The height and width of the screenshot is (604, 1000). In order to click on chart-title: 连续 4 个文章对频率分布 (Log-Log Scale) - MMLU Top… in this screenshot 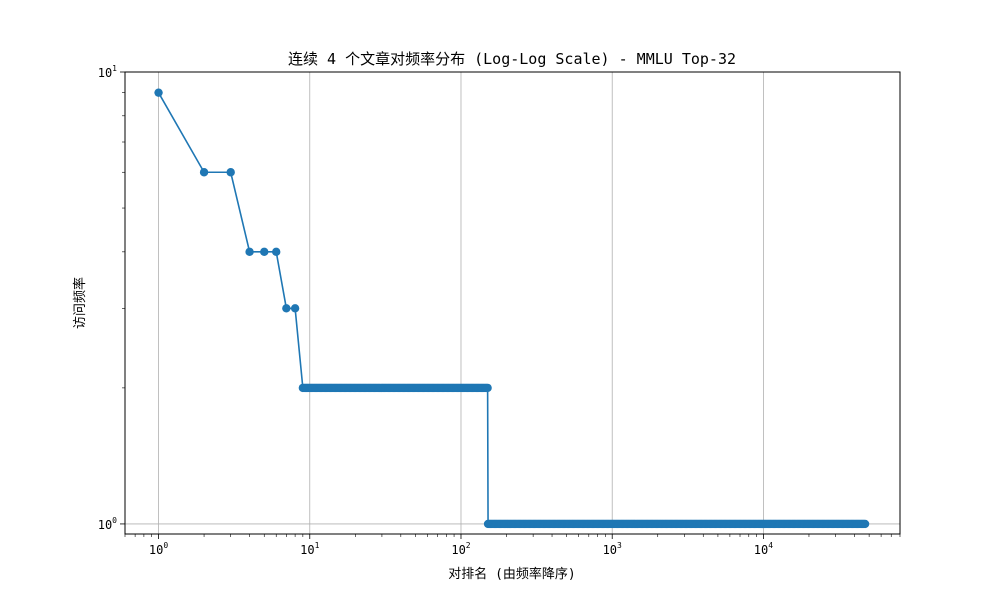, I will do `click(512, 59)`.